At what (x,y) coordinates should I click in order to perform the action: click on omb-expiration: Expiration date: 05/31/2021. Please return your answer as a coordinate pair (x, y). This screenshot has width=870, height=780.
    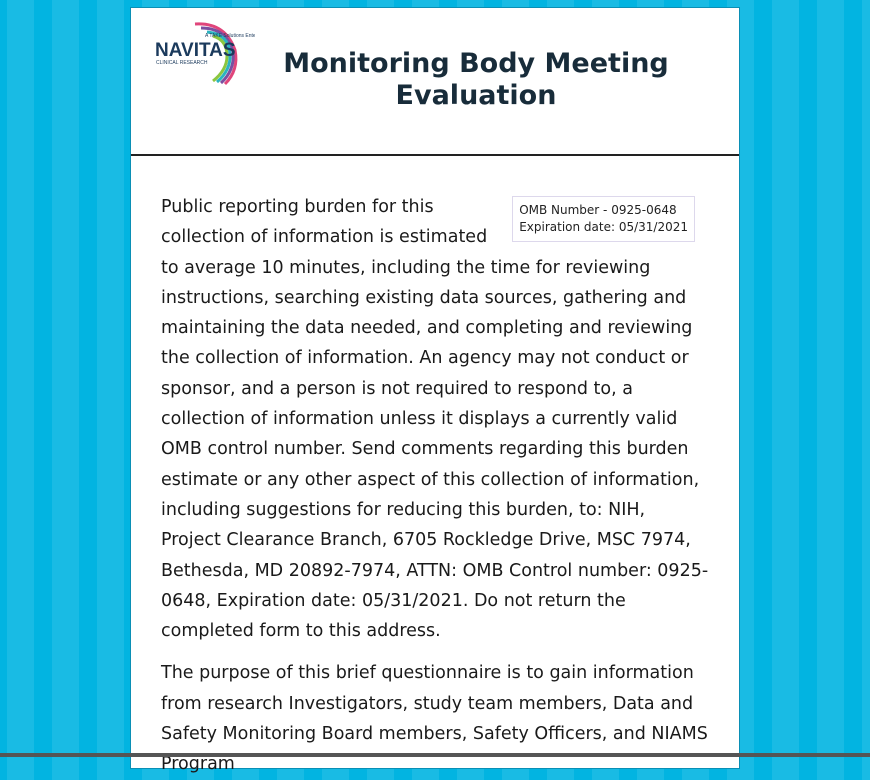
    Looking at the image, I should click on (603, 227).